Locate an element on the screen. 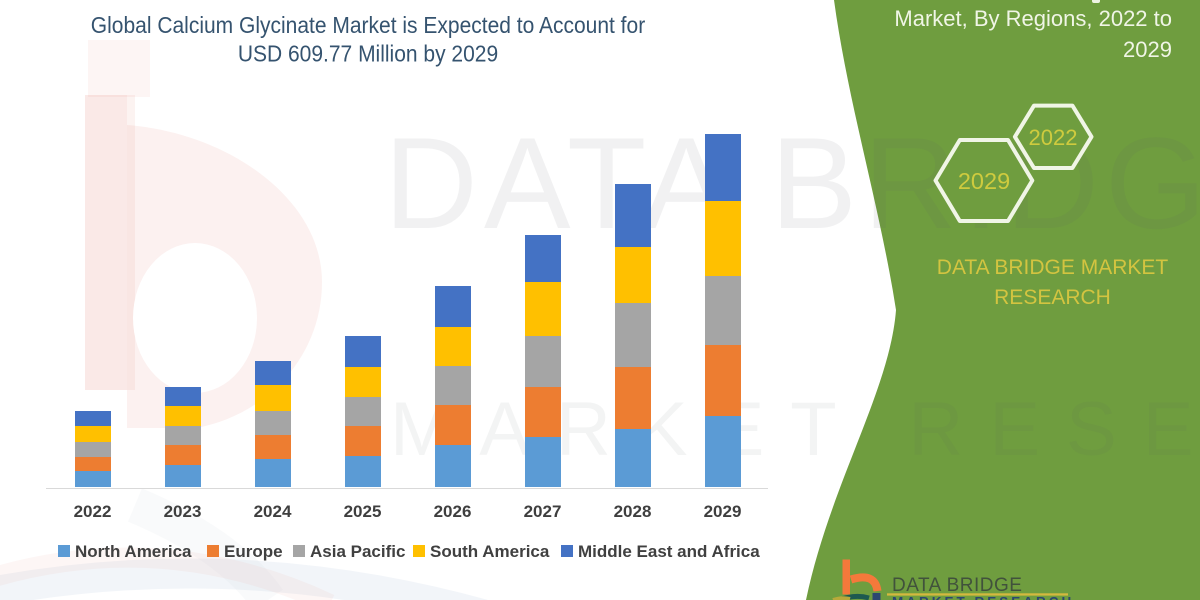 This screenshot has width=1200, height=600. svg-text: 2029 is located at coordinates (984, 181).